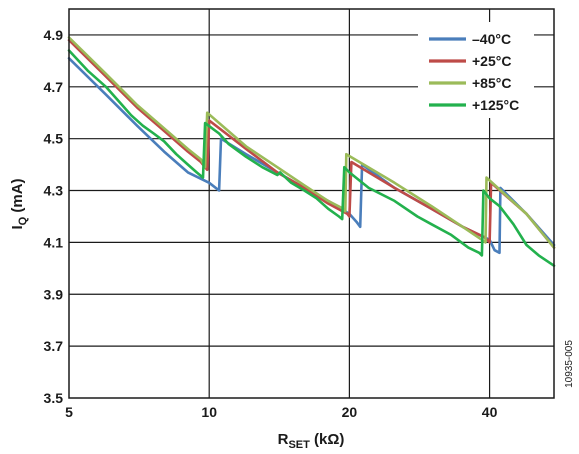 This screenshot has height=454, width=579. Describe the element at coordinates (490, 412) in the screenshot. I see `x-tick-label: 40` at that location.